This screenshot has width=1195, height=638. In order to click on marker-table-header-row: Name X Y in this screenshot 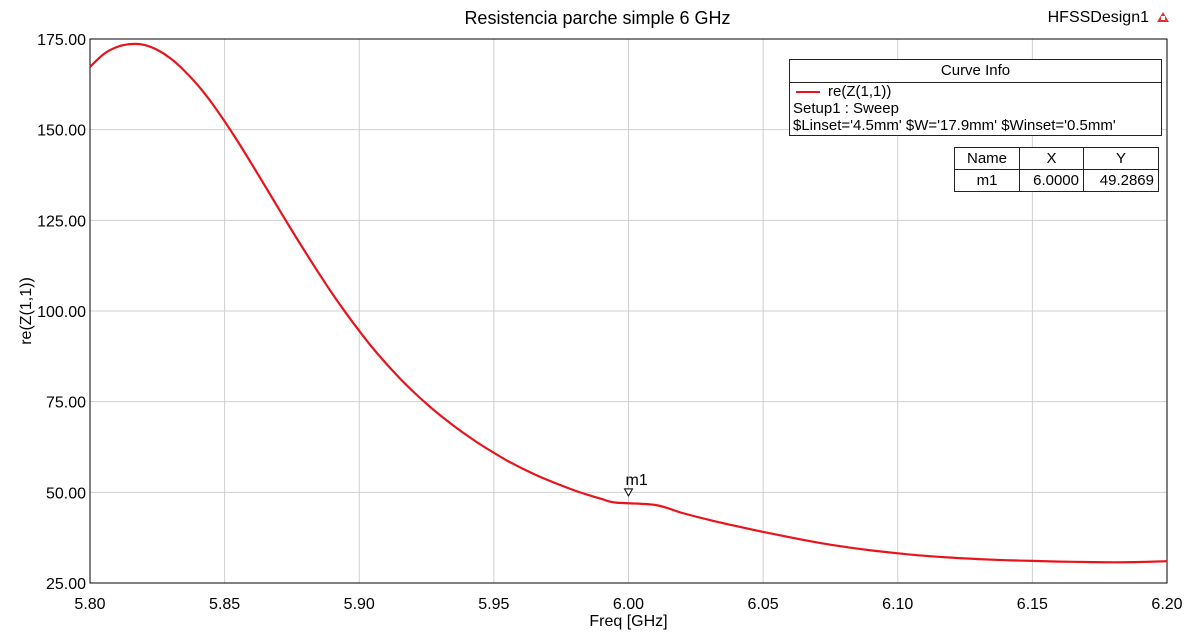, I will do `click(1056, 158)`.